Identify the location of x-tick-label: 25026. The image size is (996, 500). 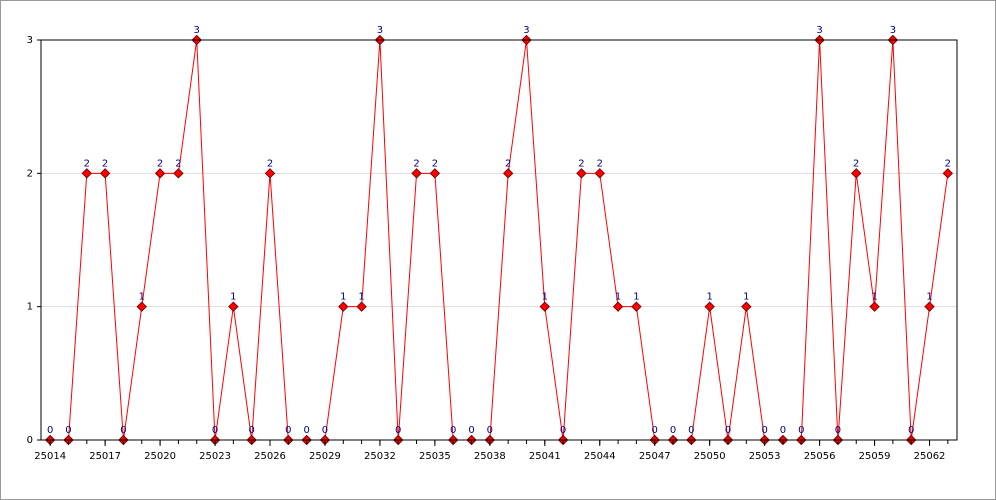
(270, 456).